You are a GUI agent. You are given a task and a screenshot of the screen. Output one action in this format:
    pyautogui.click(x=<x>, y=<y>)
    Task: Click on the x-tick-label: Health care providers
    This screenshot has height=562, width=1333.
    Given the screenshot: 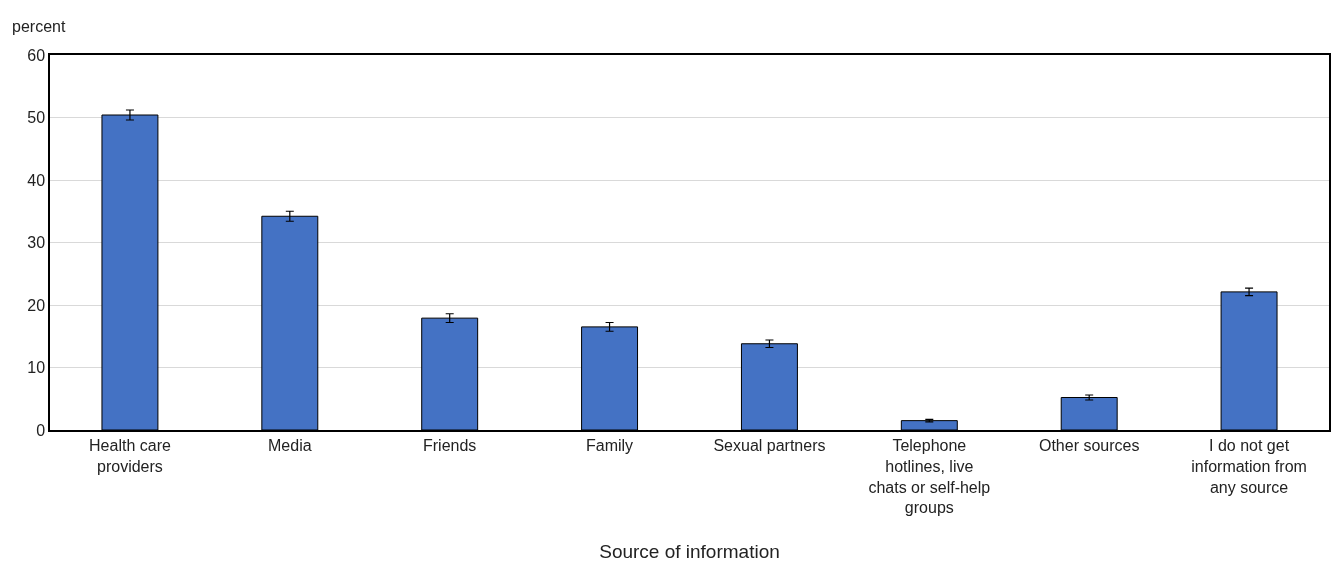 What is the action you would take?
    pyautogui.click(x=130, y=455)
    